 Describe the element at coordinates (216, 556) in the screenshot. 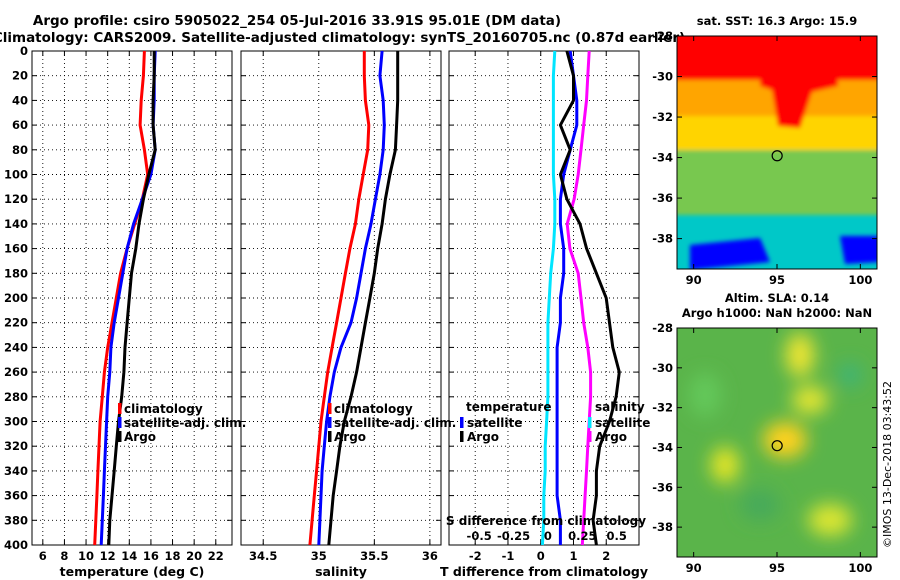

I see `temperature-xtick-label: 22` at that location.